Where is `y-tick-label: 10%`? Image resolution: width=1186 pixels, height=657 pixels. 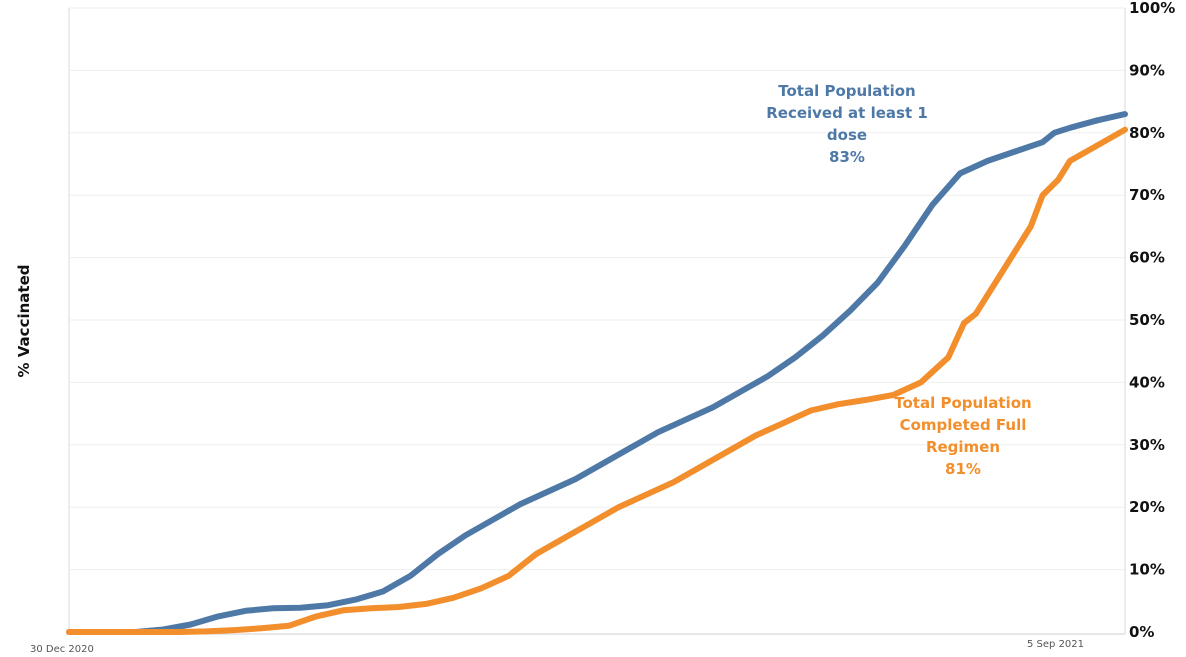 y-tick-label: 10% is located at coordinates (1147, 570).